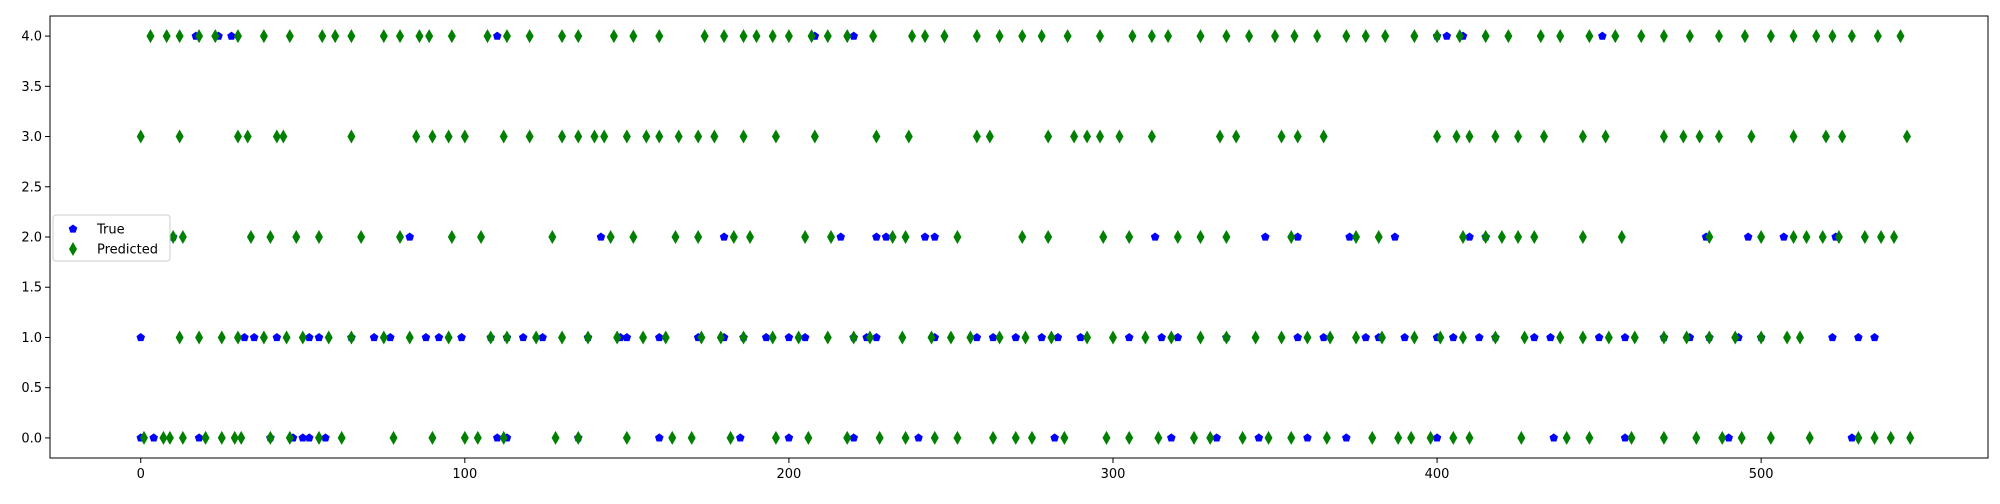 The width and height of the screenshot is (2000, 504). I want to click on y-tick-label: 0.0, so click(31, 438).